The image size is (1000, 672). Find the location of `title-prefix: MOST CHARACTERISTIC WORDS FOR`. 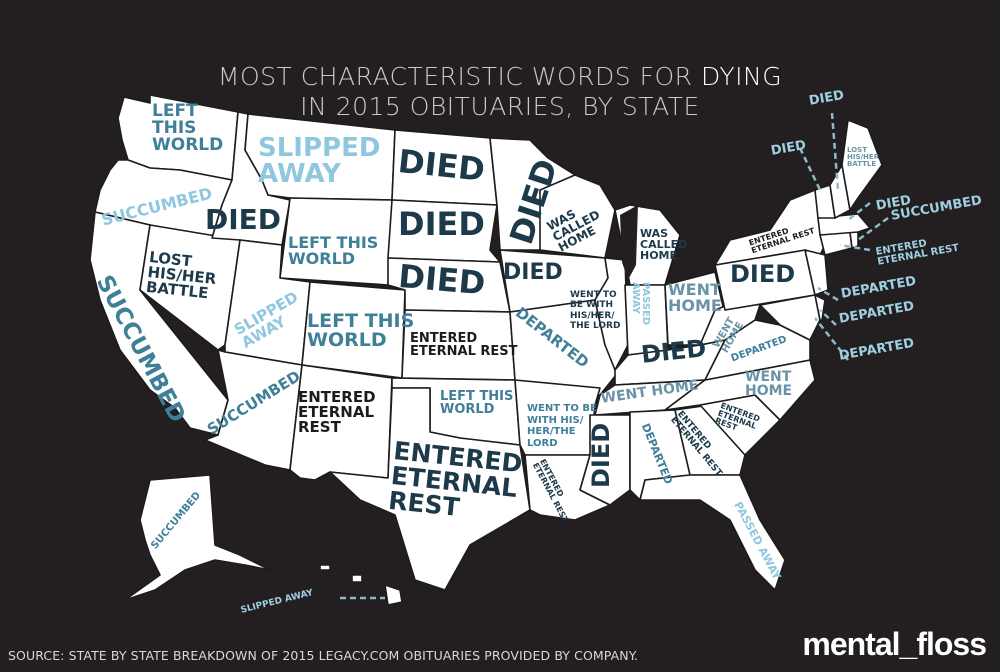

title-prefix: MOST CHARACTERISTIC WORDS FOR is located at coordinates (459, 76).